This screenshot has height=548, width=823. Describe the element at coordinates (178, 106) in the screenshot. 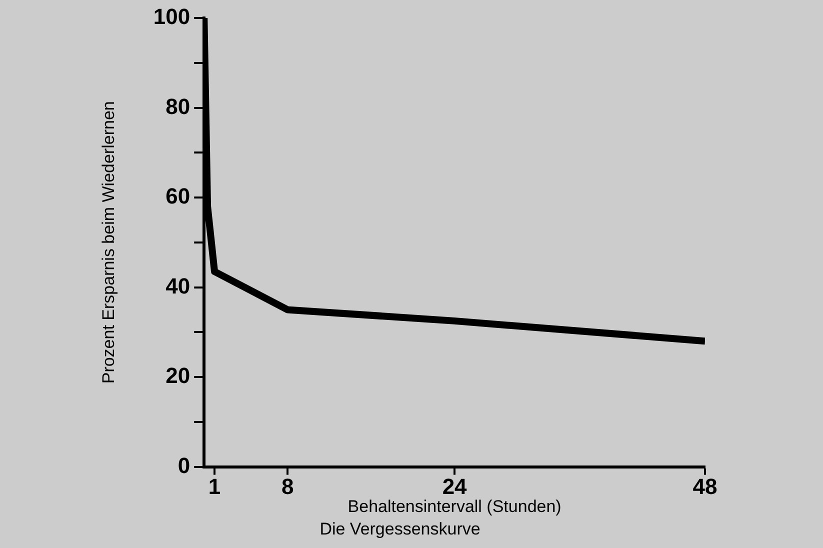

I see `y-tick-label: 80` at that location.